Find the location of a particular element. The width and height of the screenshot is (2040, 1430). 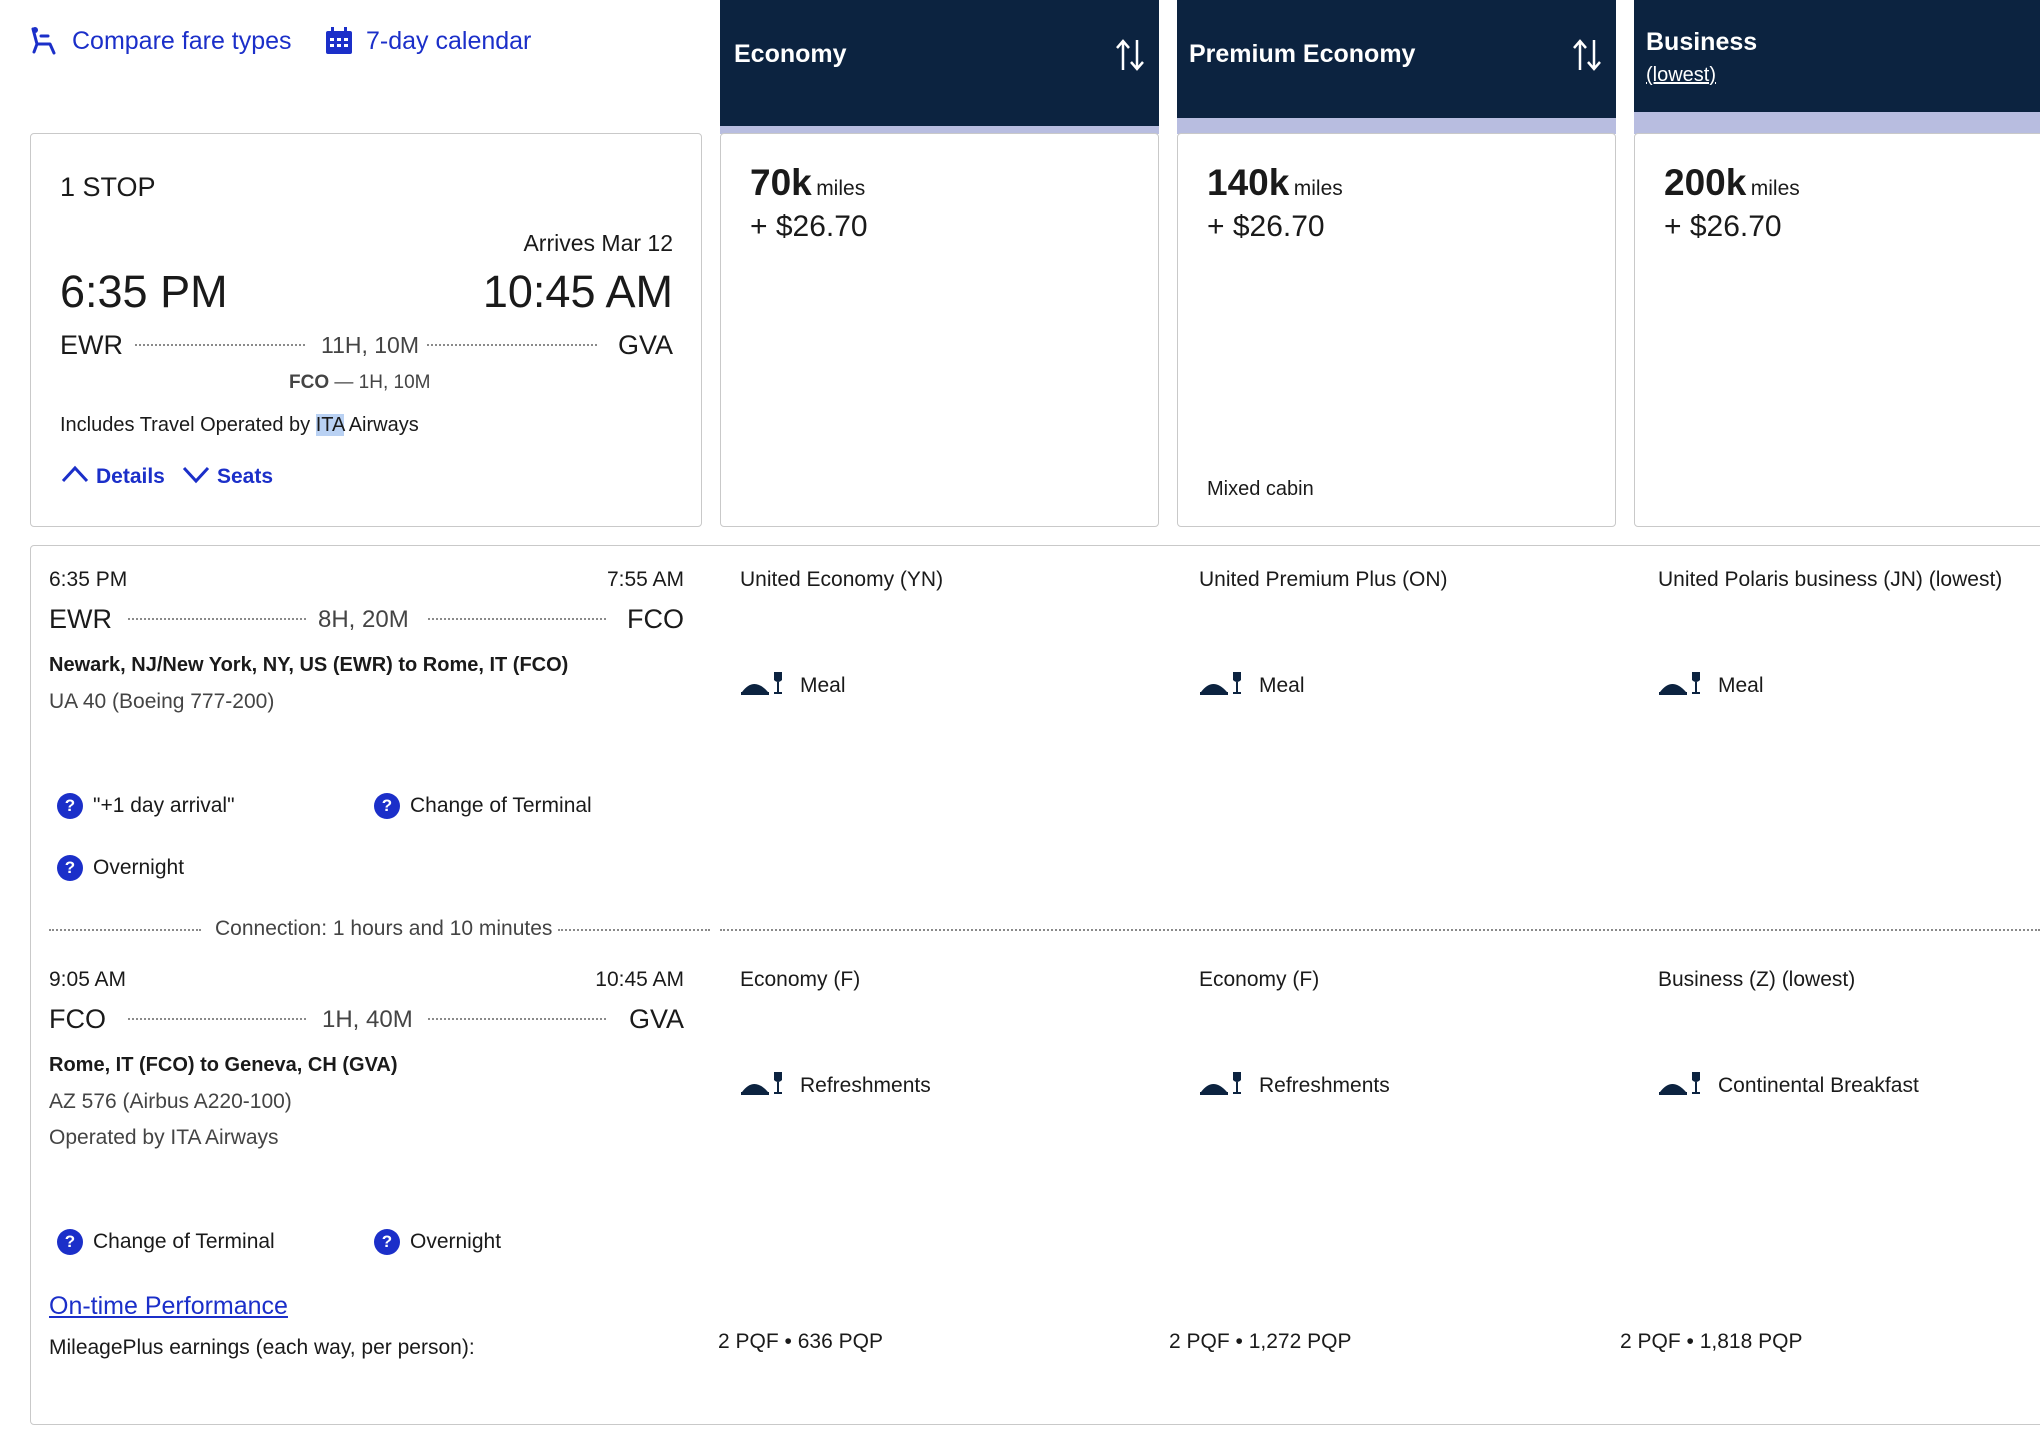

layover-code: FCO is located at coordinates (309, 382).